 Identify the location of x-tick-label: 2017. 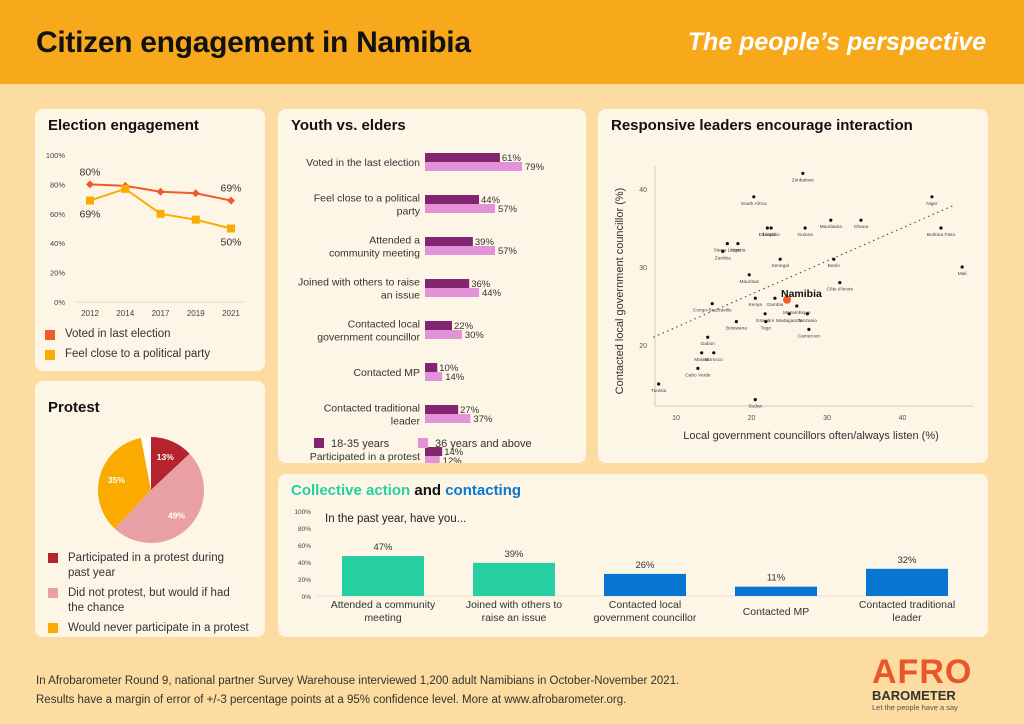
(161, 313).